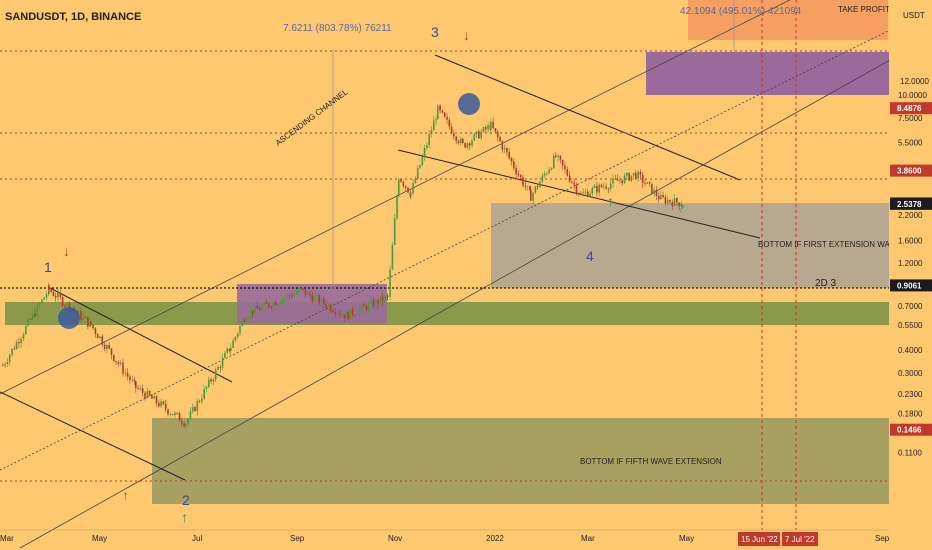 This screenshot has width=932, height=550. Describe the element at coordinates (588, 538) in the screenshot. I see `time-tick-label: Mar` at that location.